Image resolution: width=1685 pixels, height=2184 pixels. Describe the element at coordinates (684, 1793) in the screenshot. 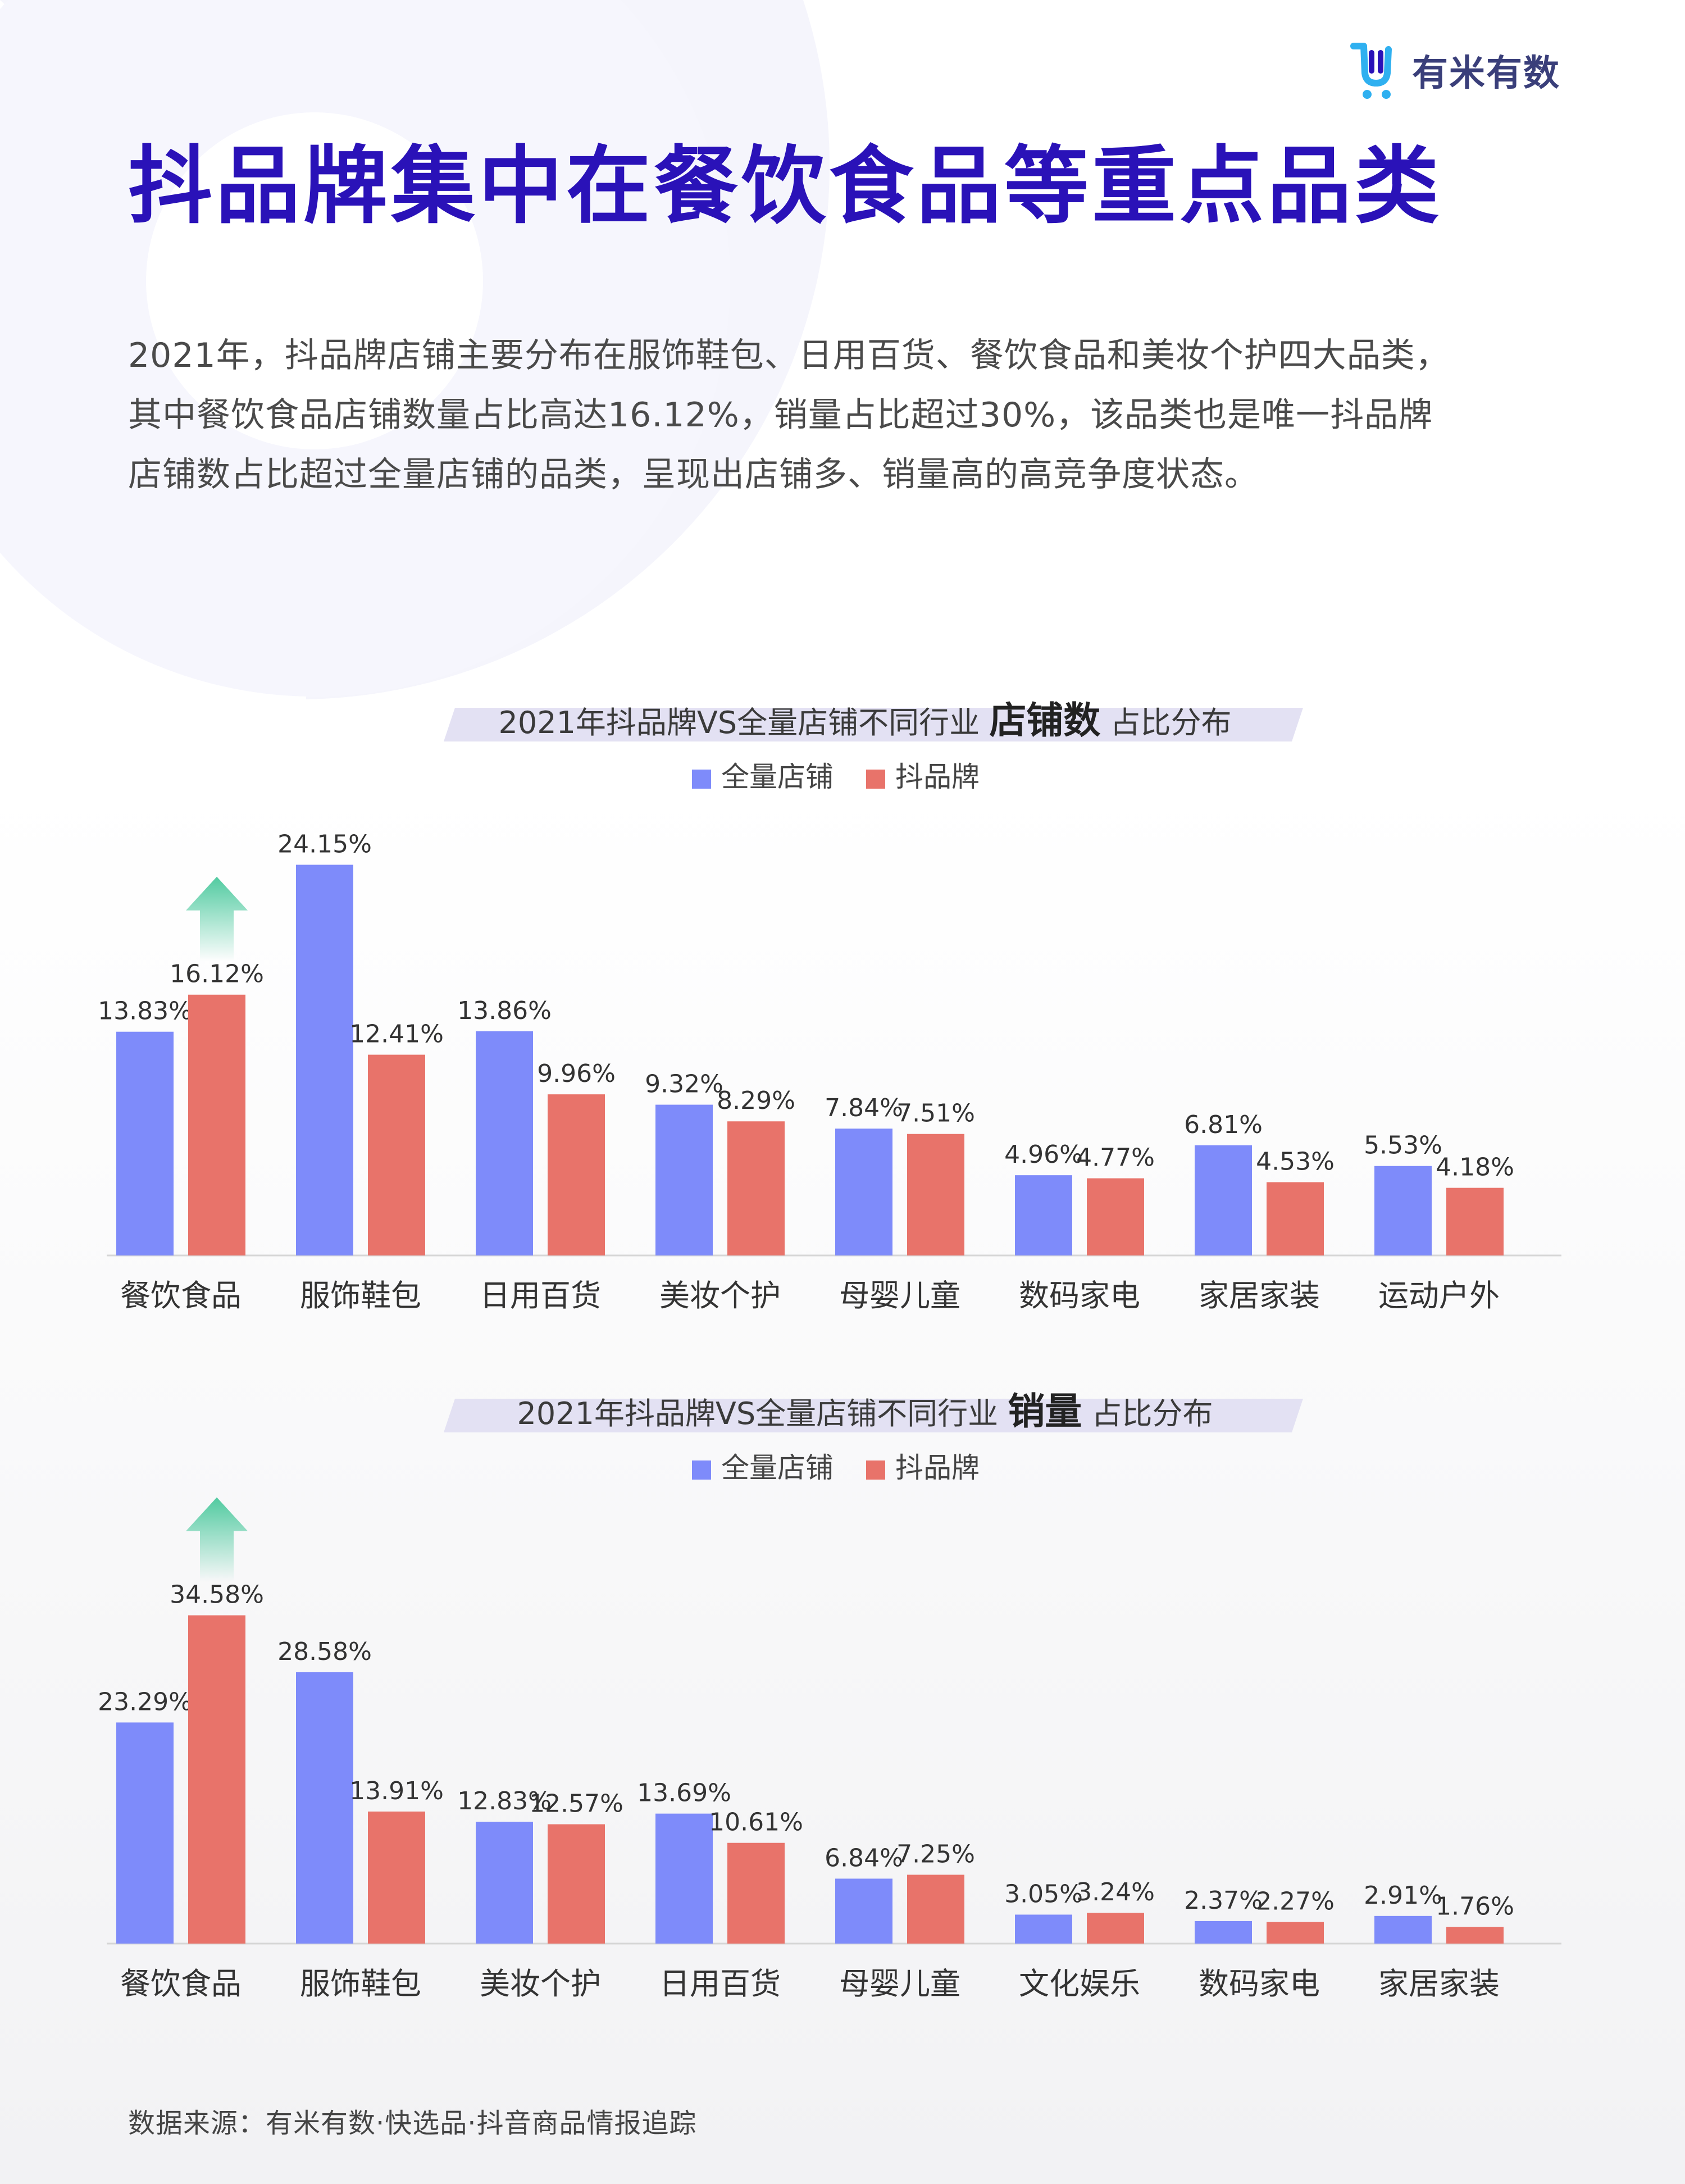

I see `data-label: 13.69%` at that location.